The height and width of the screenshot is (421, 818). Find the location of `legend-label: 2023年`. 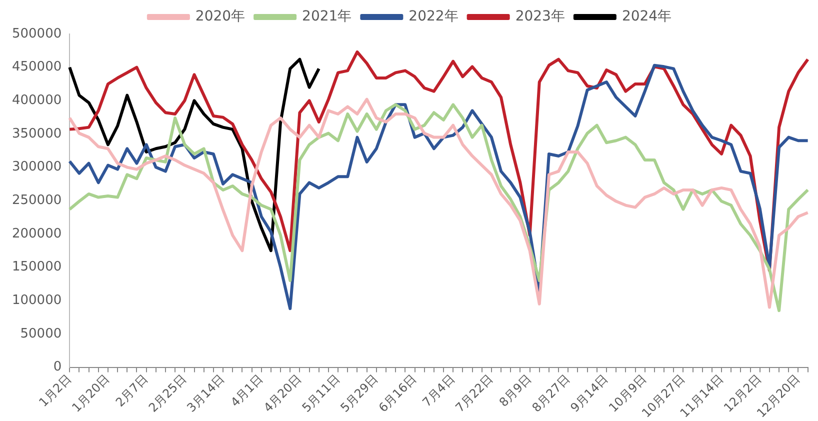

legend-label: 2023年 is located at coordinates (540, 16).